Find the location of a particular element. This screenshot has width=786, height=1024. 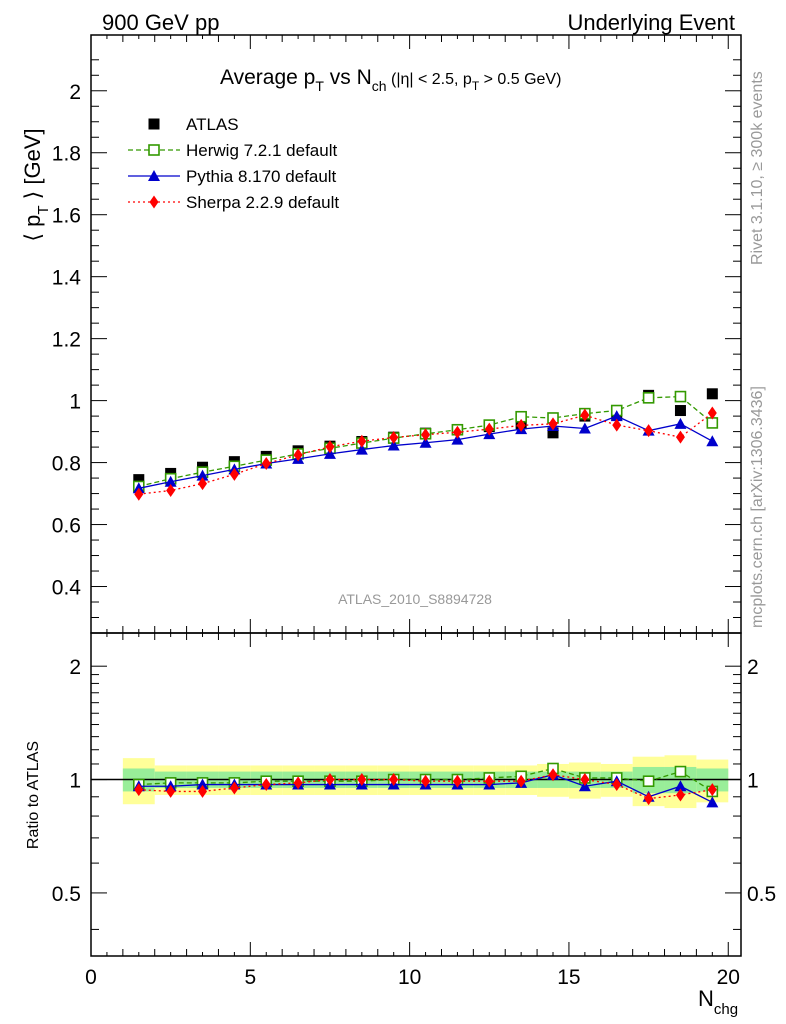

xlabel-pre: N is located at coordinates (706, 998).